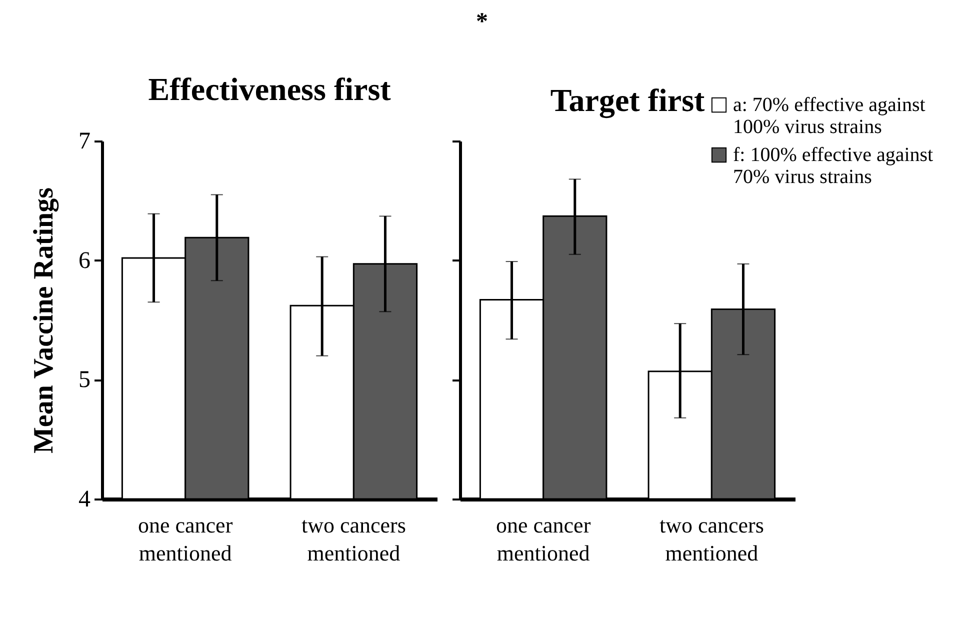  What do you see at coordinates (833, 166) in the screenshot?
I see `legend-label: f: 100% effective against 70% virus strains` at bounding box center [833, 166].